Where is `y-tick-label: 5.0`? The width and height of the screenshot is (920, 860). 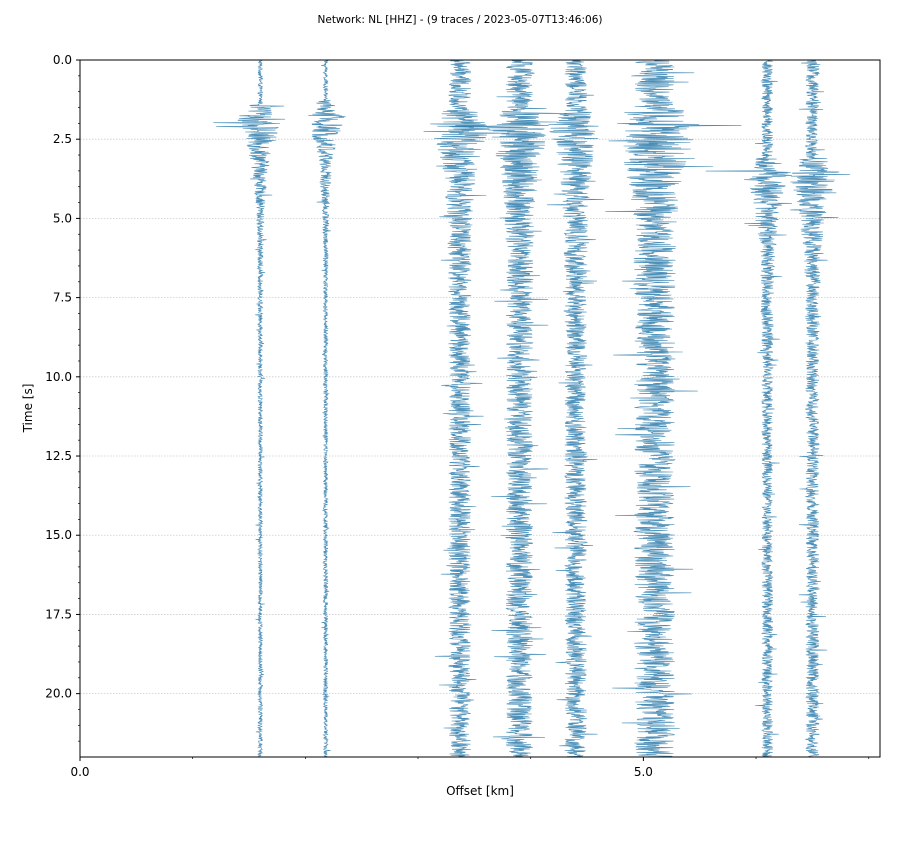
y-tick-label: 5.0 is located at coordinates (62, 218).